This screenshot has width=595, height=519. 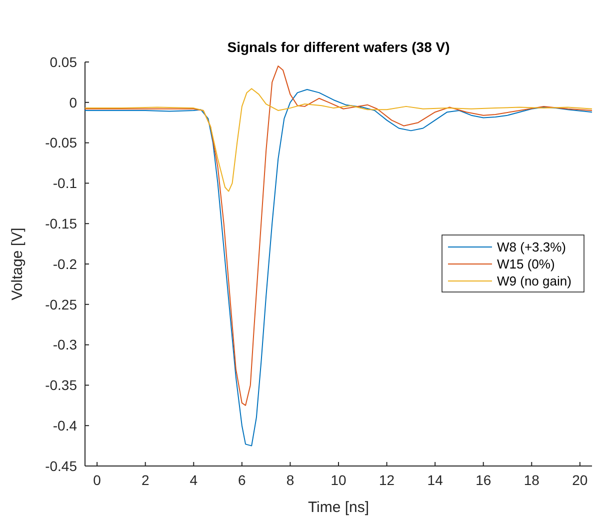 What do you see at coordinates (580, 480) in the screenshot?
I see `x-tick-label: 20` at bounding box center [580, 480].